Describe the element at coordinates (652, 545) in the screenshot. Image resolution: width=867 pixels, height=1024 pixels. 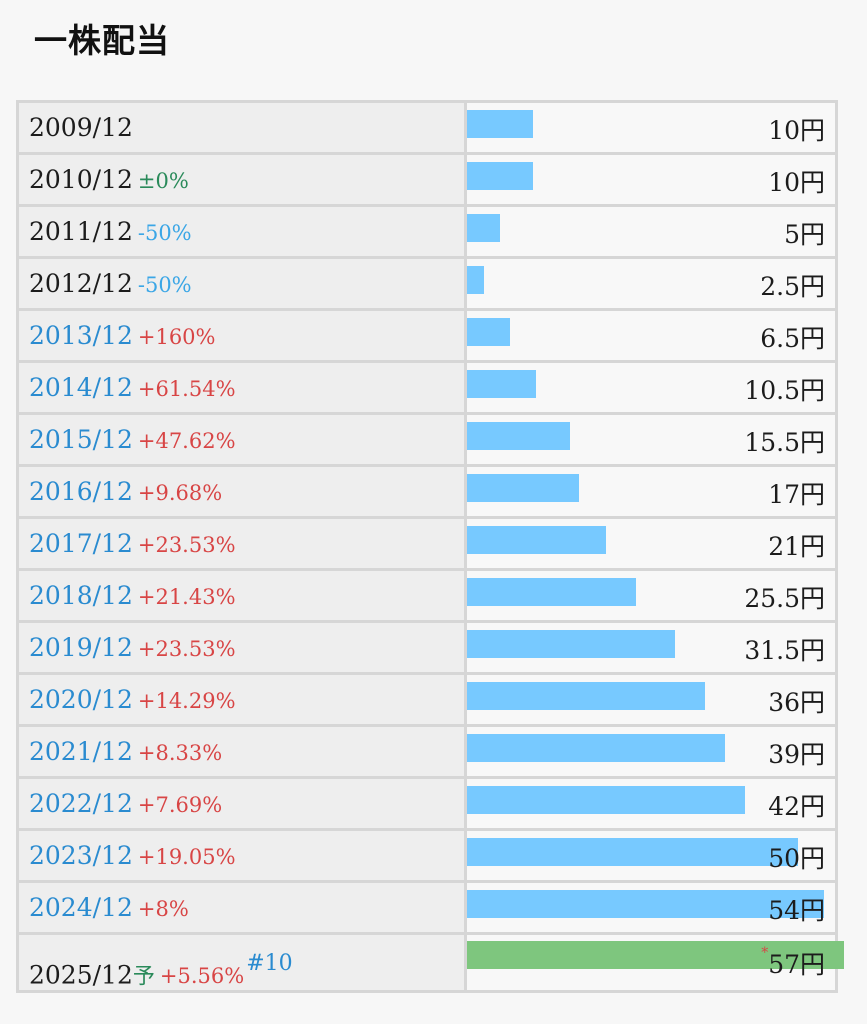
I see `bar-cell: 21円` at that location.